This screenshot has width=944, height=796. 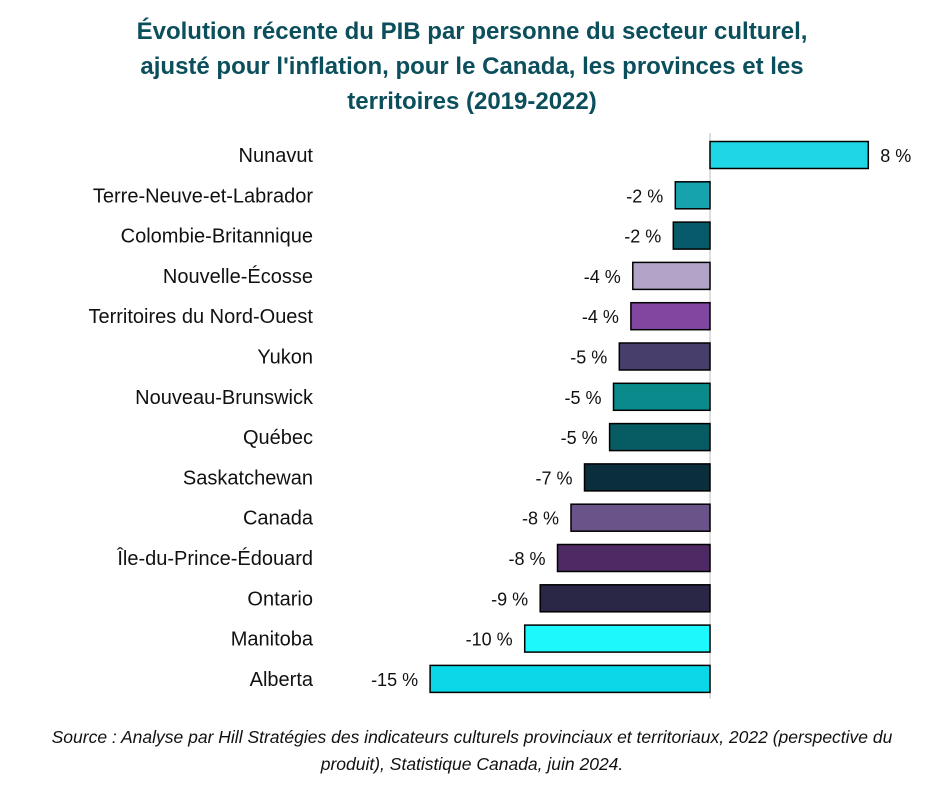 What do you see at coordinates (280, 599) in the screenshot?
I see `category-label-ontario: Ontario` at bounding box center [280, 599].